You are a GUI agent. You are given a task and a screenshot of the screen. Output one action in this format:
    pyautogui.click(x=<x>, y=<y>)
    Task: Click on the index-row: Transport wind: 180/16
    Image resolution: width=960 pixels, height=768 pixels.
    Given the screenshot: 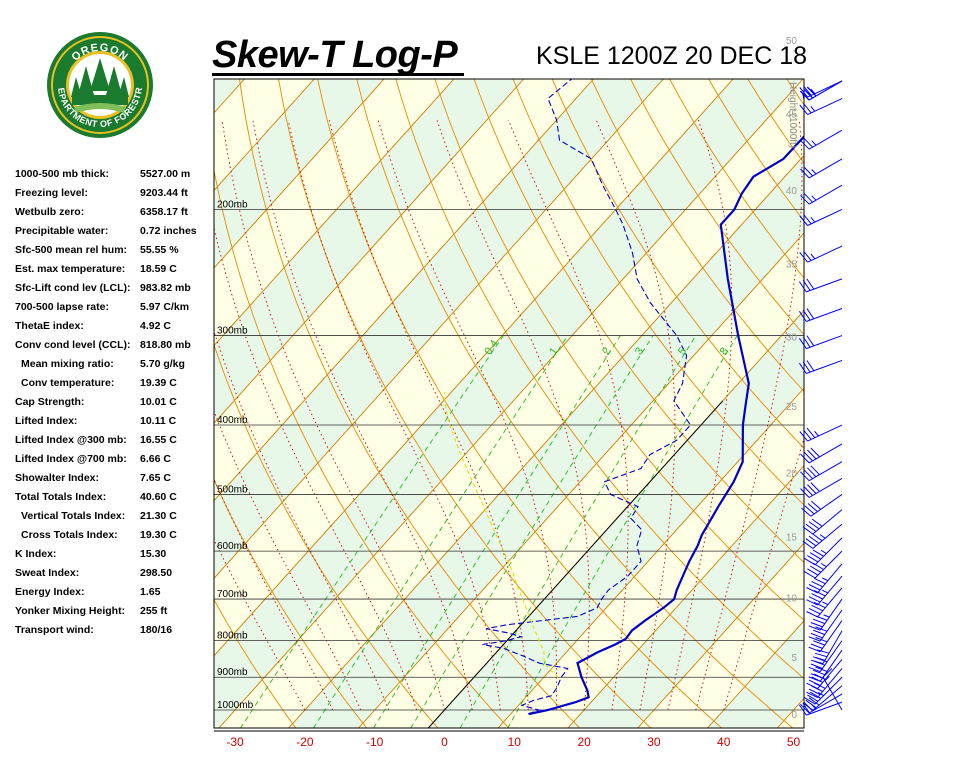 What is the action you would take?
    pyautogui.click(x=115, y=633)
    